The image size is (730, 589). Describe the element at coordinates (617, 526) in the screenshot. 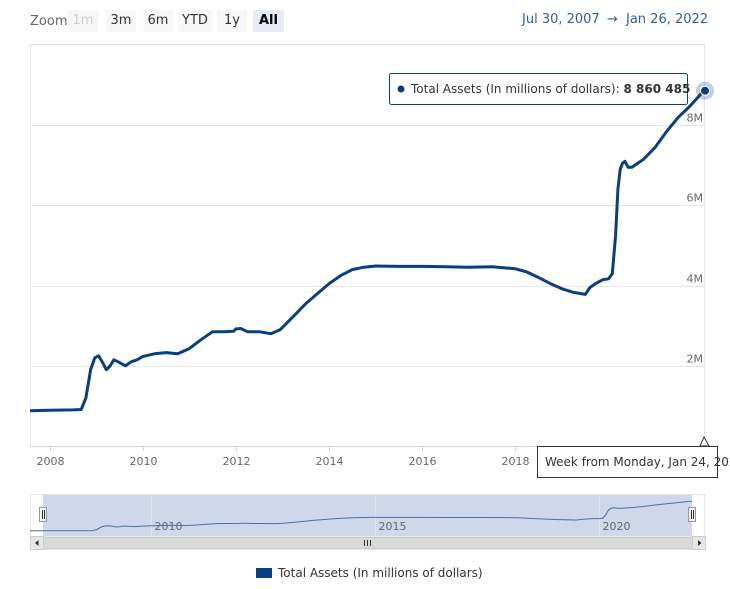

I see `navigator-tick-label: 2020` at that location.